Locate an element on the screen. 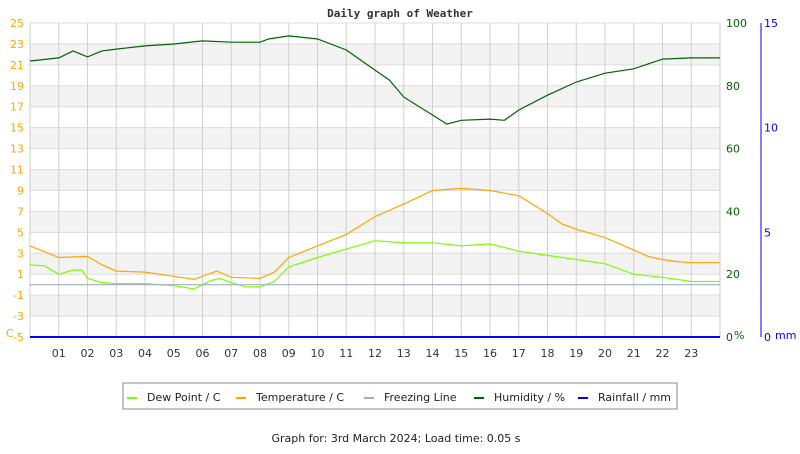 Image resolution: width=800 pixels, height=454 pixels. y-left-tick-label: -5 is located at coordinates (18, 337).